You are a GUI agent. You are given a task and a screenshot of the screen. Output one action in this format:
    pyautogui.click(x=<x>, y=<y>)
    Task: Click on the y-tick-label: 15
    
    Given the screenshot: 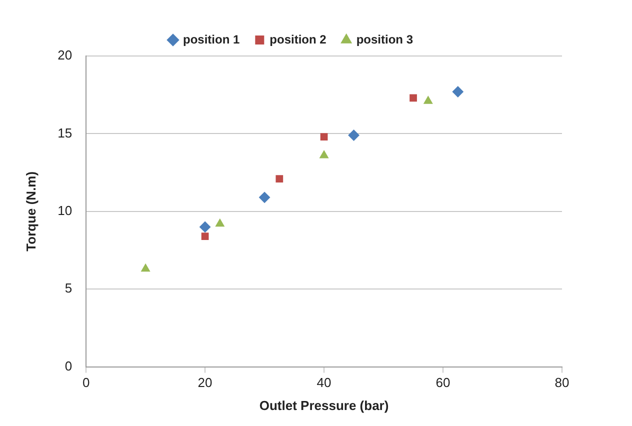 What is the action you would take?
    pyautogui.click(x=65, y=132)
    